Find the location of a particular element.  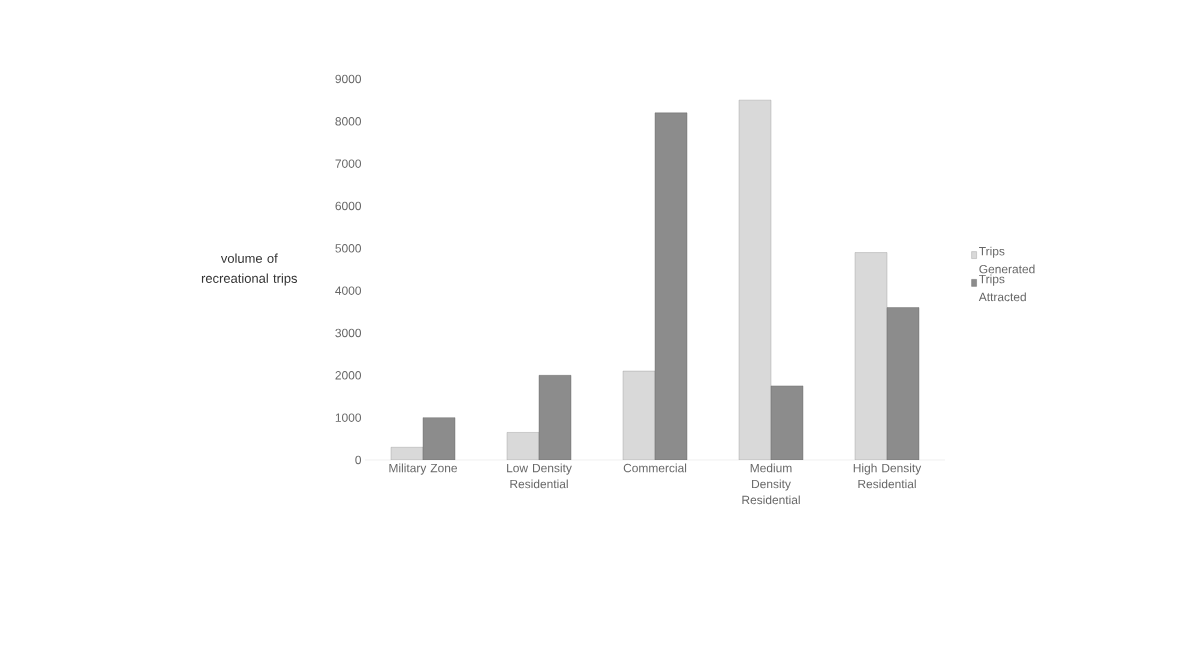

x-tick-label: Commercial is located at coordinates (655, 468).